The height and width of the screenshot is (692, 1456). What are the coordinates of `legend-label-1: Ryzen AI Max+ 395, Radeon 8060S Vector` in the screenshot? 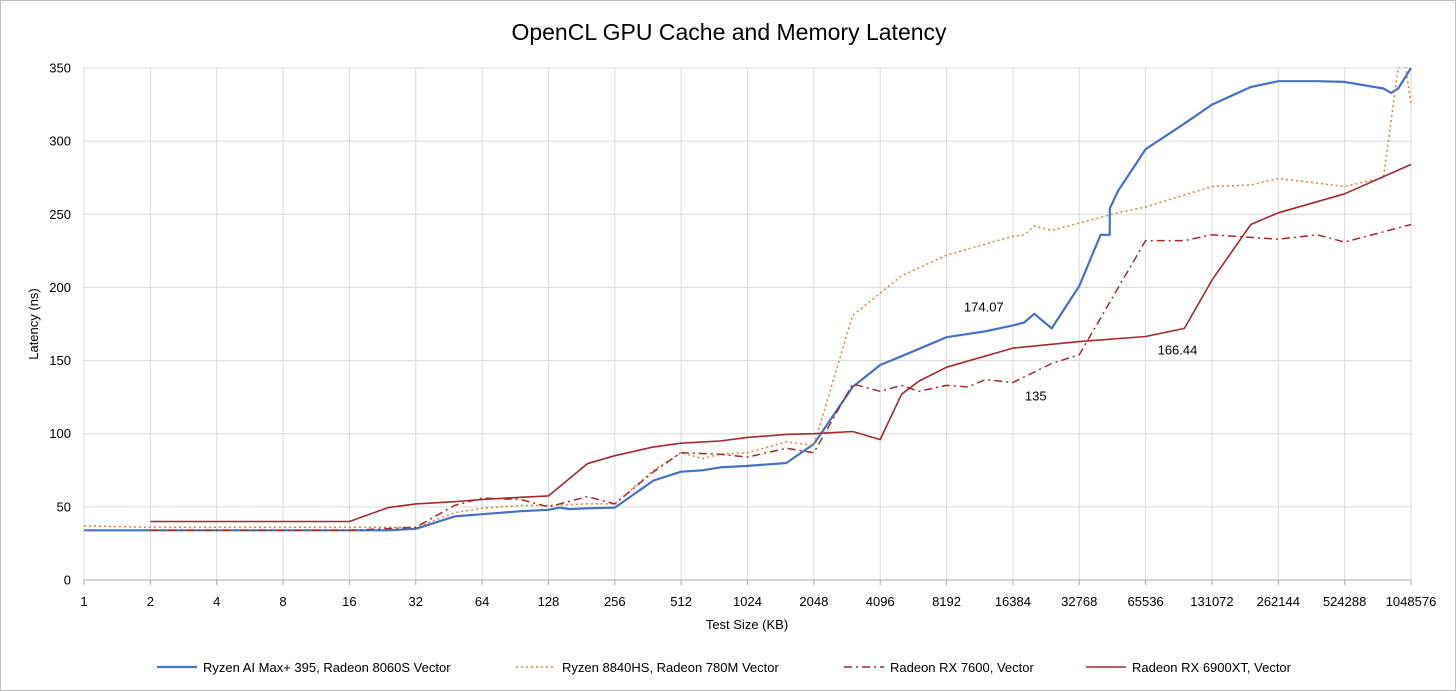 It's located at (327, 667).